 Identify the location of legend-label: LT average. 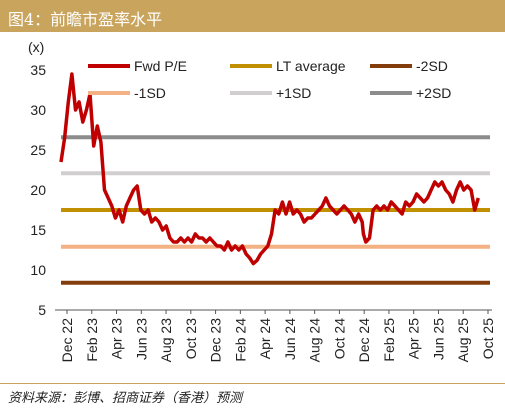
(311, 66).